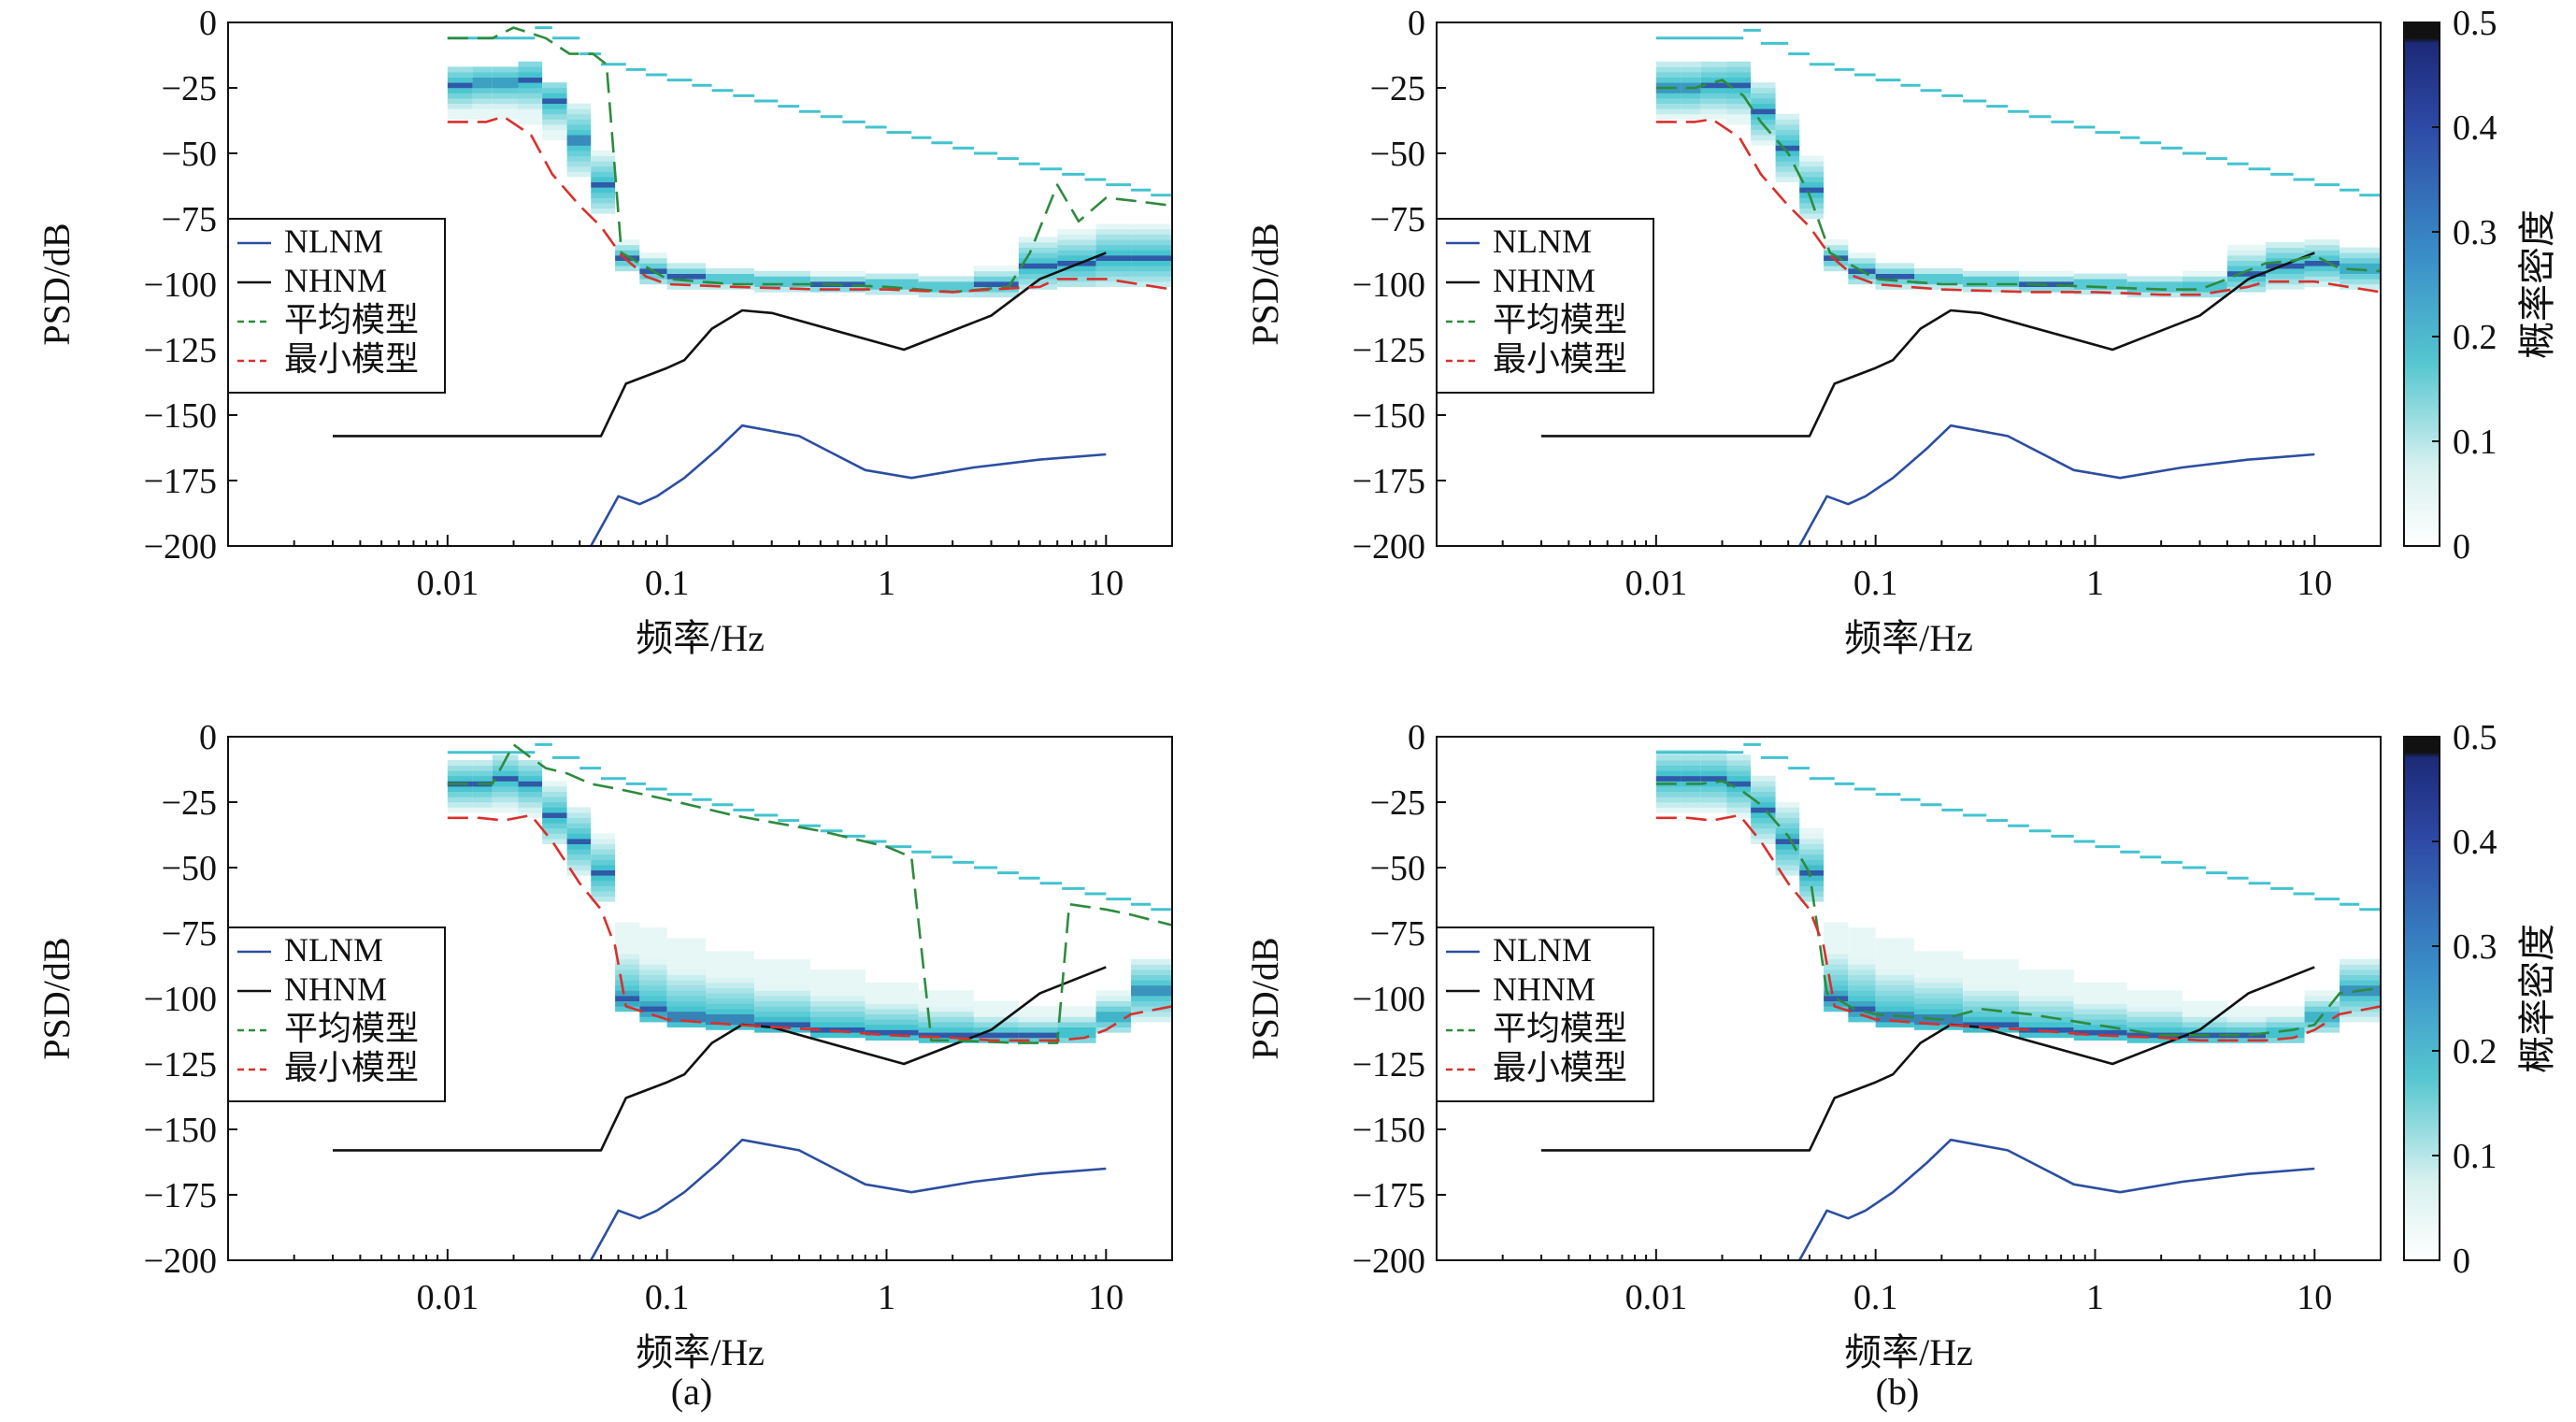 The height and width of the screenshot is (1422, 2576). What do you see at coordinates (886, 583) in the screenshot?
I see `x-tick-label: 1` at bounding box center [886, 583].